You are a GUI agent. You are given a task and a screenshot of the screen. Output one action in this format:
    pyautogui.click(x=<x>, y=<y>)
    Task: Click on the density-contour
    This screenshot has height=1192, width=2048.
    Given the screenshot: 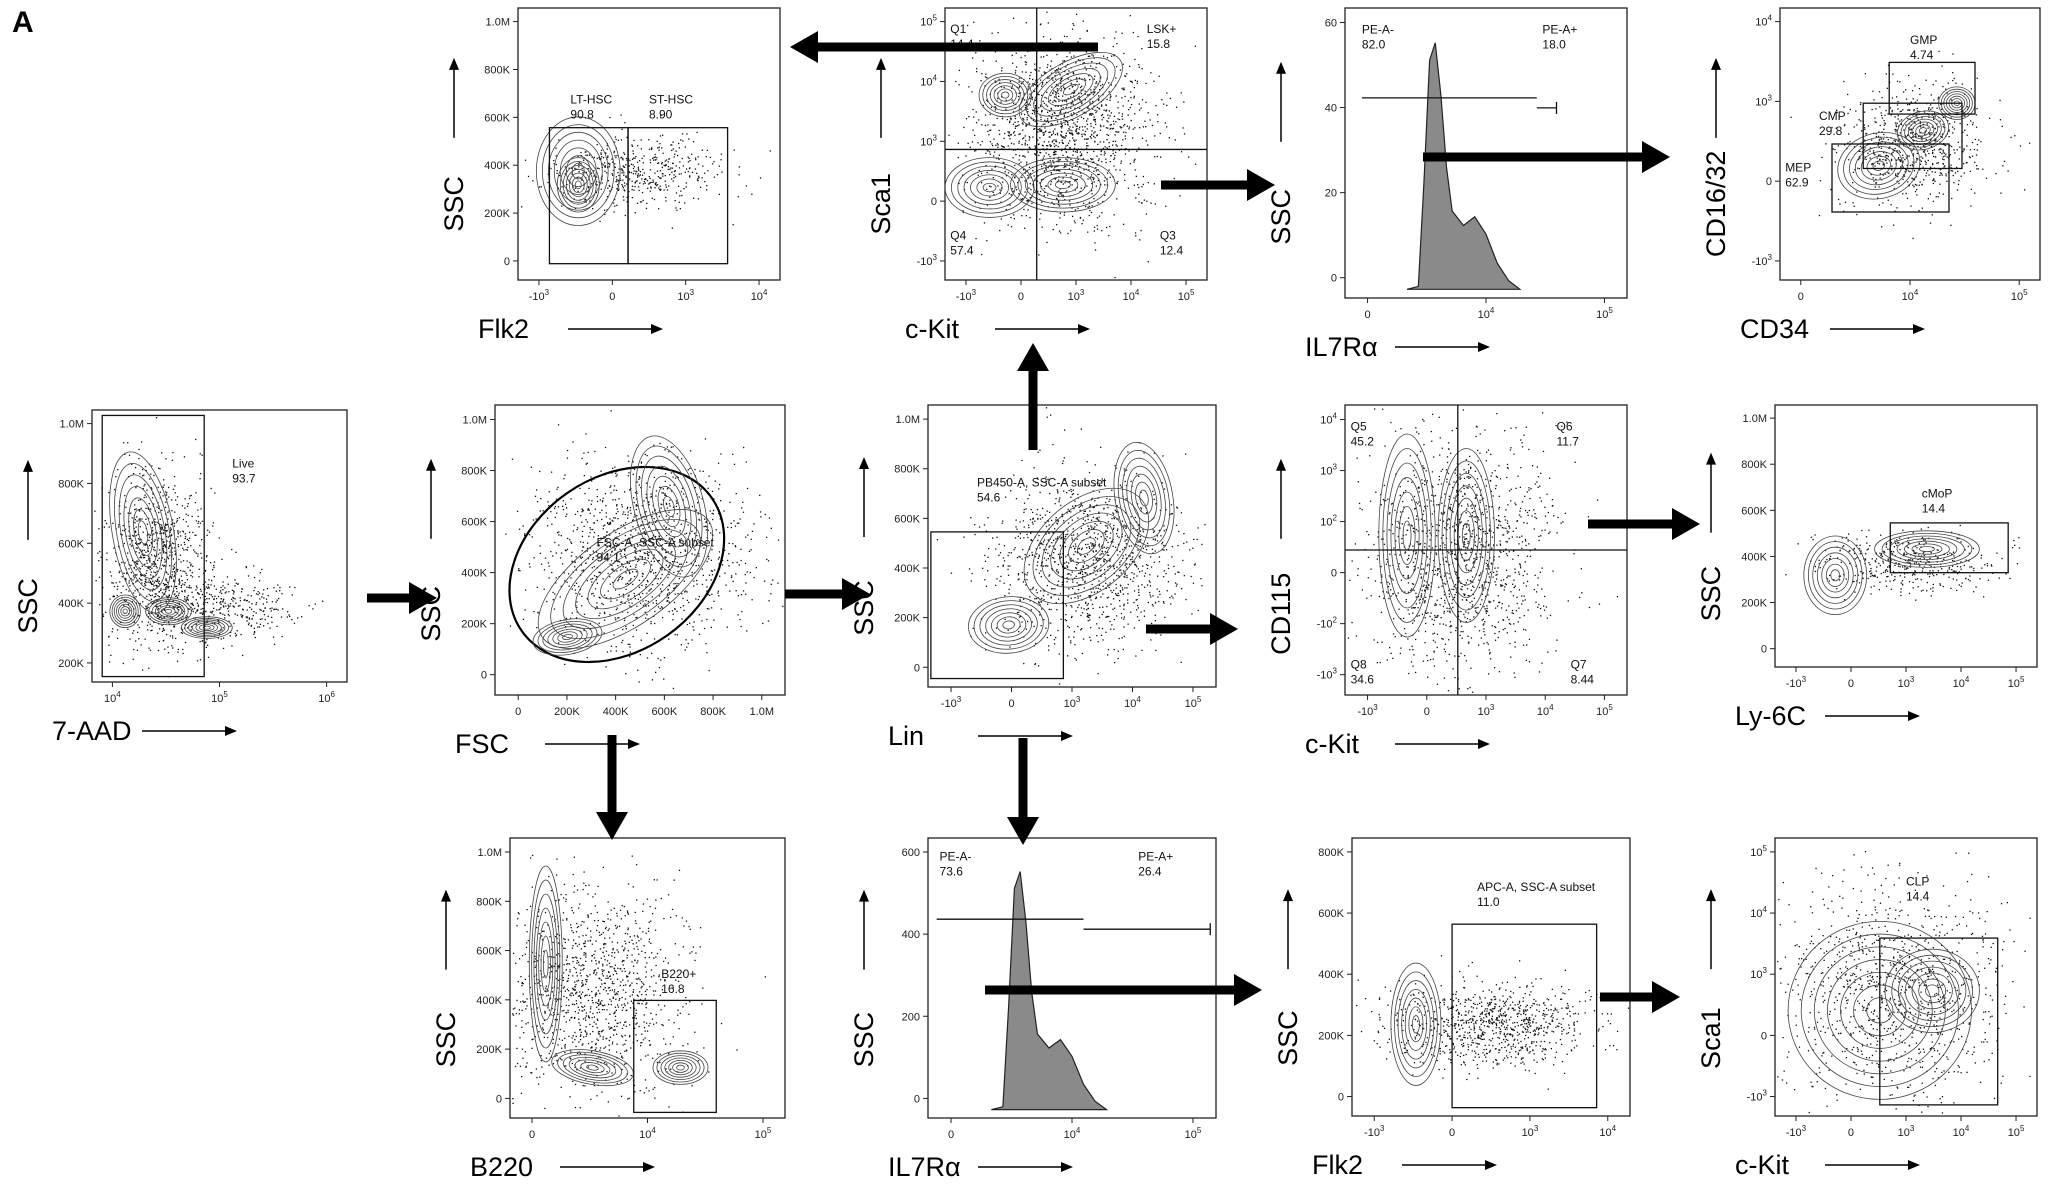 What is the action you would take?
    pyautogui.click(x=143, y=532)
    